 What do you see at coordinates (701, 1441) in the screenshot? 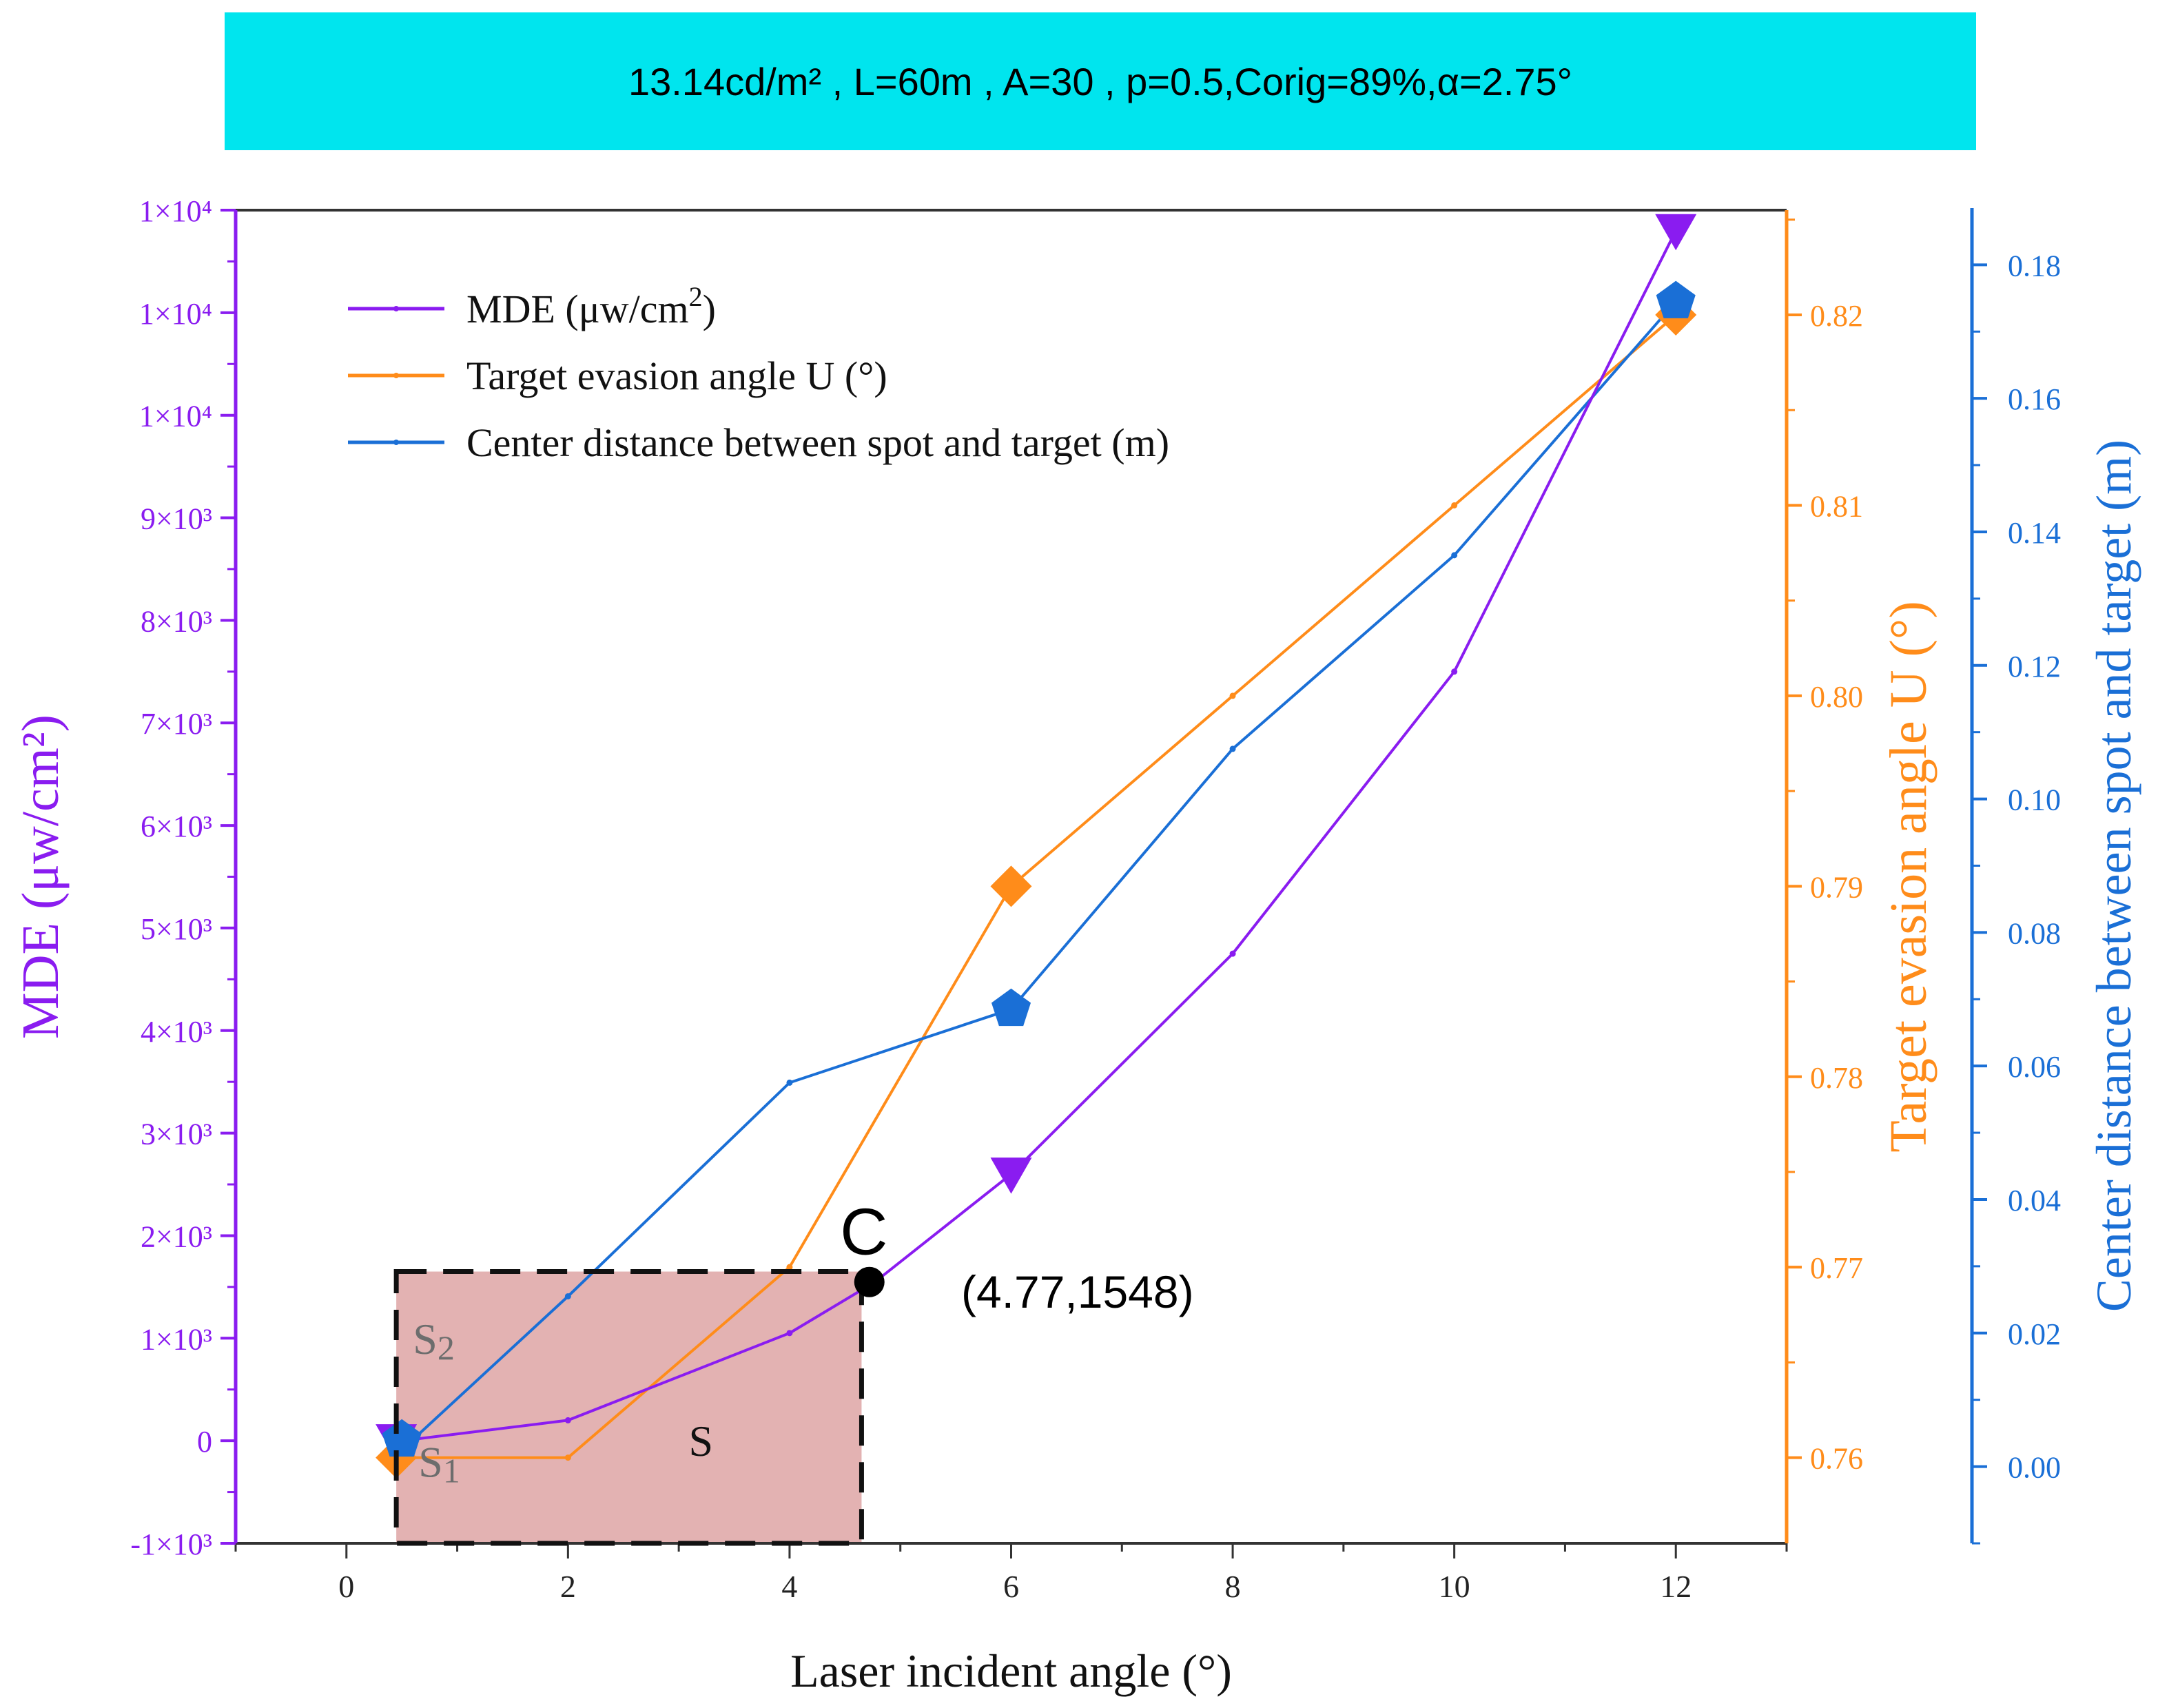
I see `region-label-s: S` at bounding box center [701, 1441].